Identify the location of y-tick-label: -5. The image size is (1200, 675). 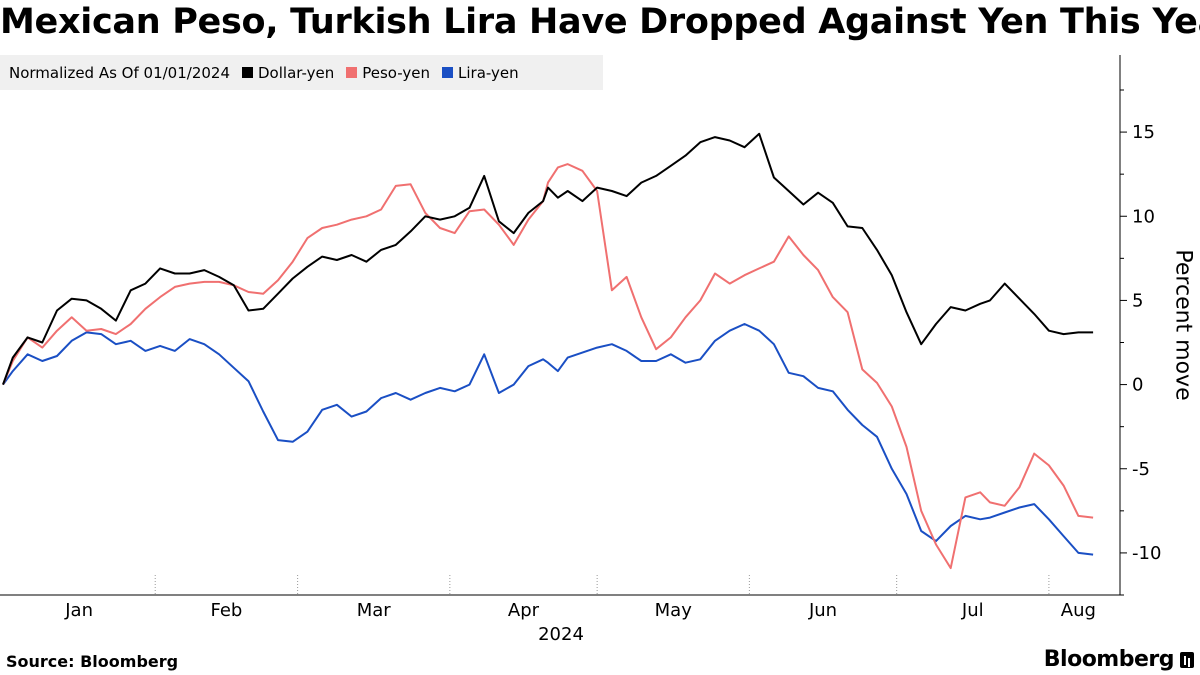
(1141, 469).